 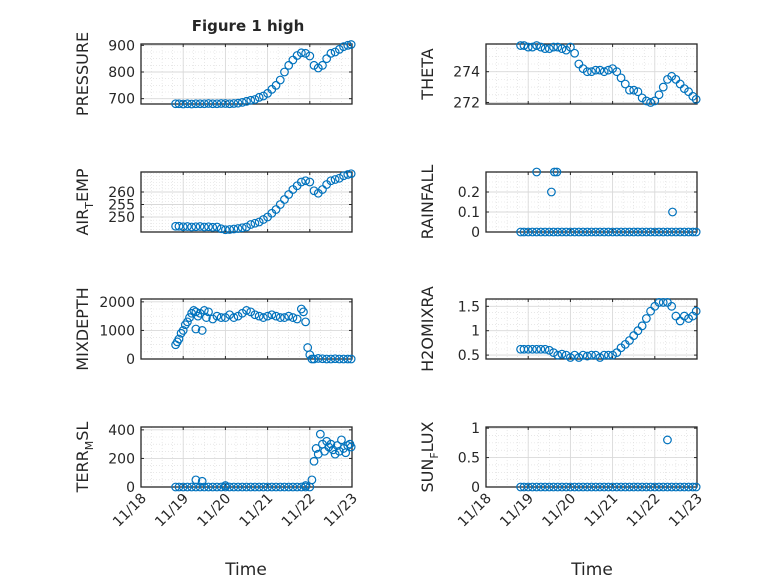 I want to click on y-tick-label: 274, so click(x=466, y=73).